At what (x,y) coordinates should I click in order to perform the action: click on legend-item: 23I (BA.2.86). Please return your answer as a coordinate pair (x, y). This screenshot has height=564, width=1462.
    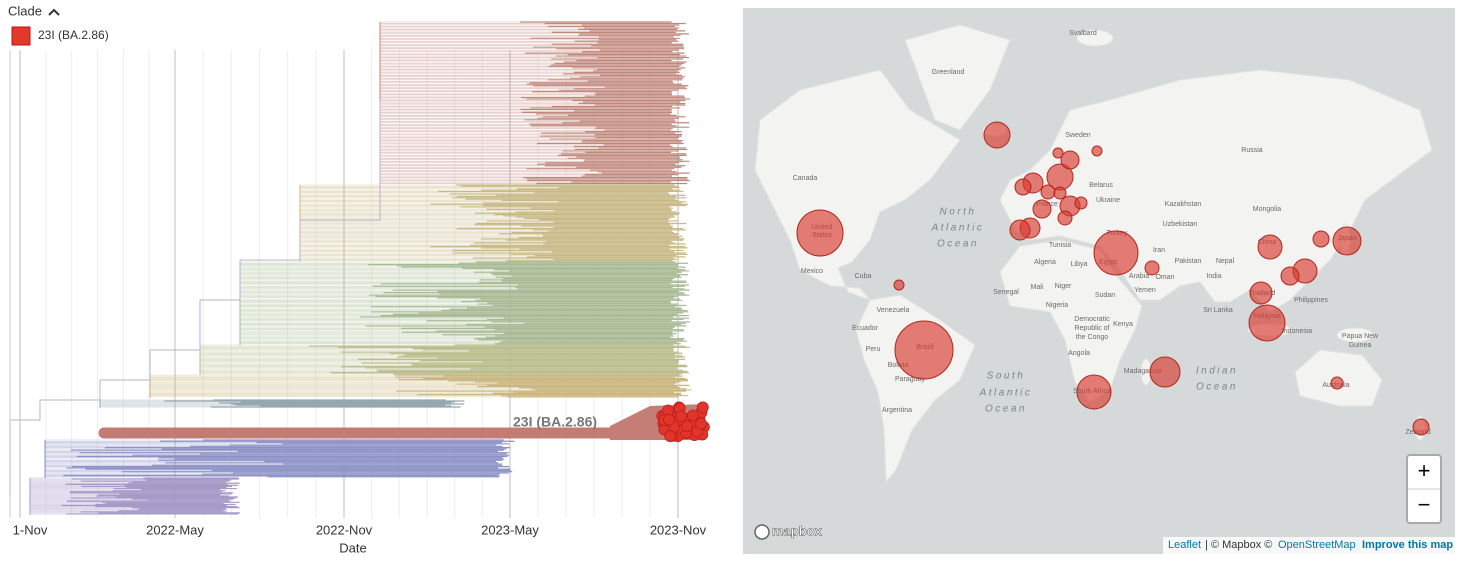
    Looking at the image, I should click on (73, 35).